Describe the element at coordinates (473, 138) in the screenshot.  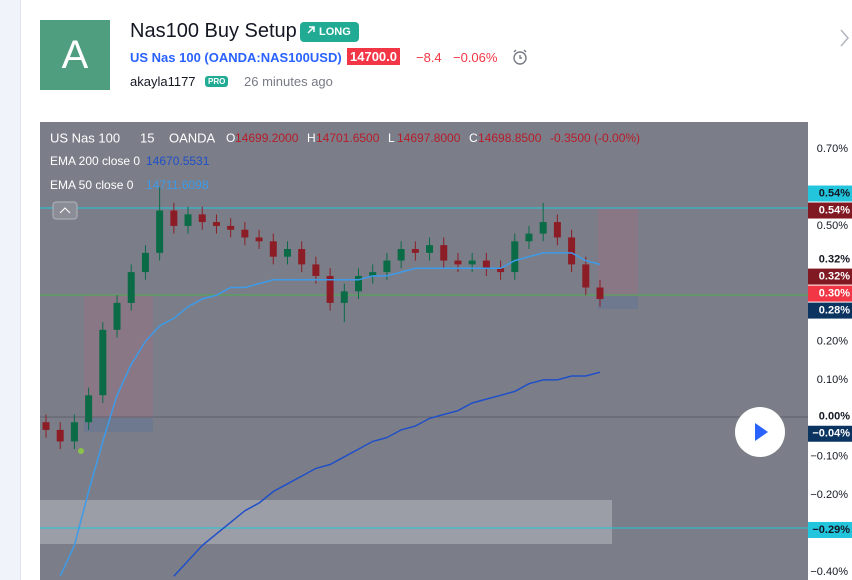
I see `ohlc-key: C` at that location.